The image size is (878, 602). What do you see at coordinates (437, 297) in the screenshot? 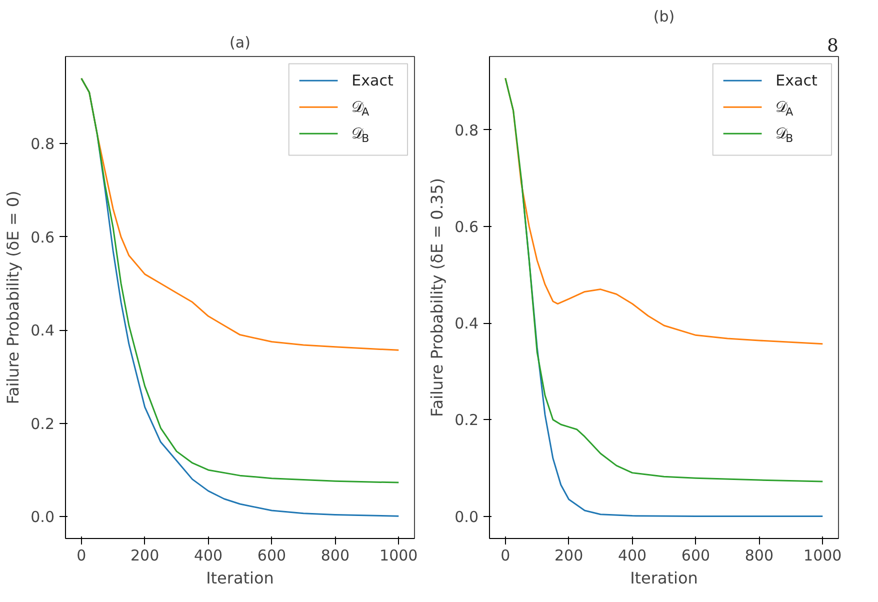
I see `y-axis-title: Failure Probability (δE = 0.35)` at bounding box center [437, 297].